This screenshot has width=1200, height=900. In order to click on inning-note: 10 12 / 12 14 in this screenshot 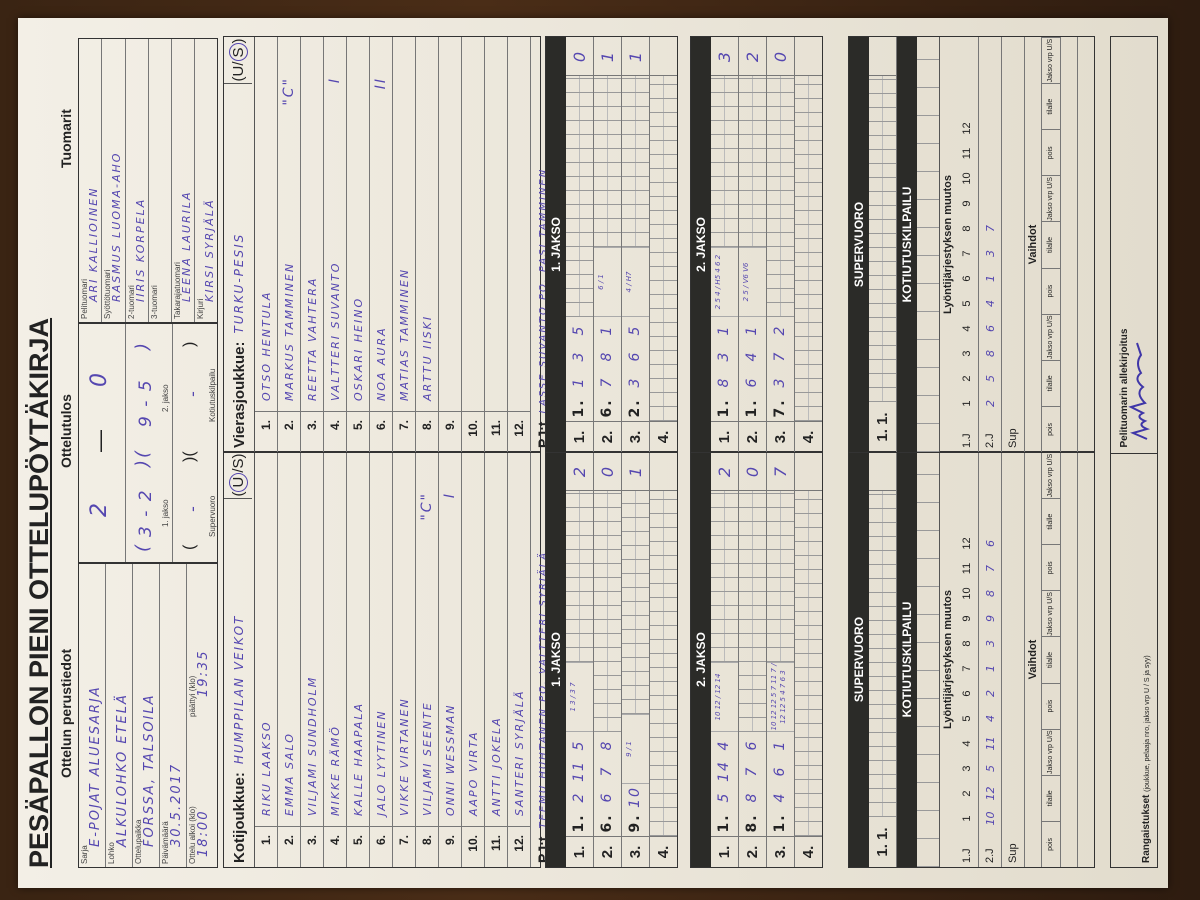, I will do `click(724, 697)`.